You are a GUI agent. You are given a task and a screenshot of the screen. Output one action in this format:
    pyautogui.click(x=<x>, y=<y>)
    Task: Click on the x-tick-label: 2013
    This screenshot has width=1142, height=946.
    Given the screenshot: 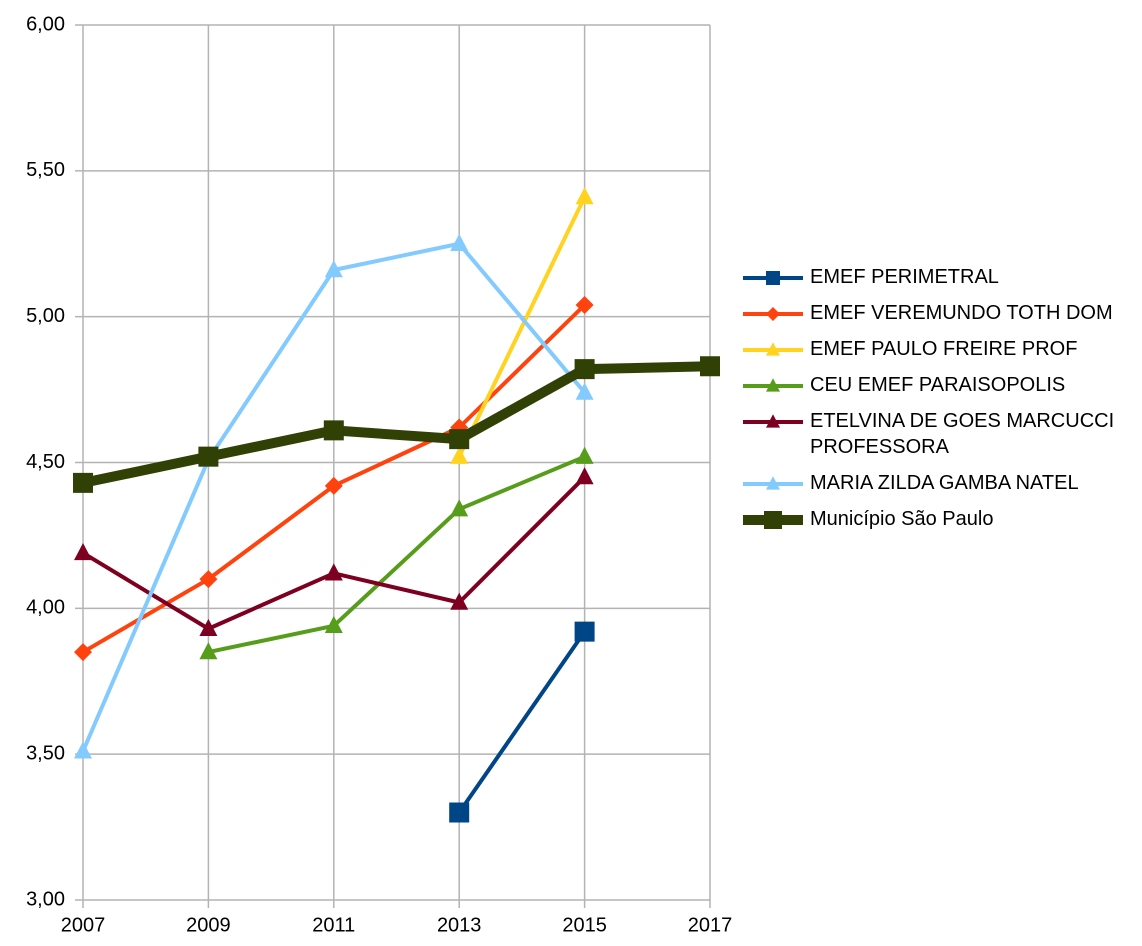 What is the action you would take?
    pyautogui.click(x=459, y=925)
    